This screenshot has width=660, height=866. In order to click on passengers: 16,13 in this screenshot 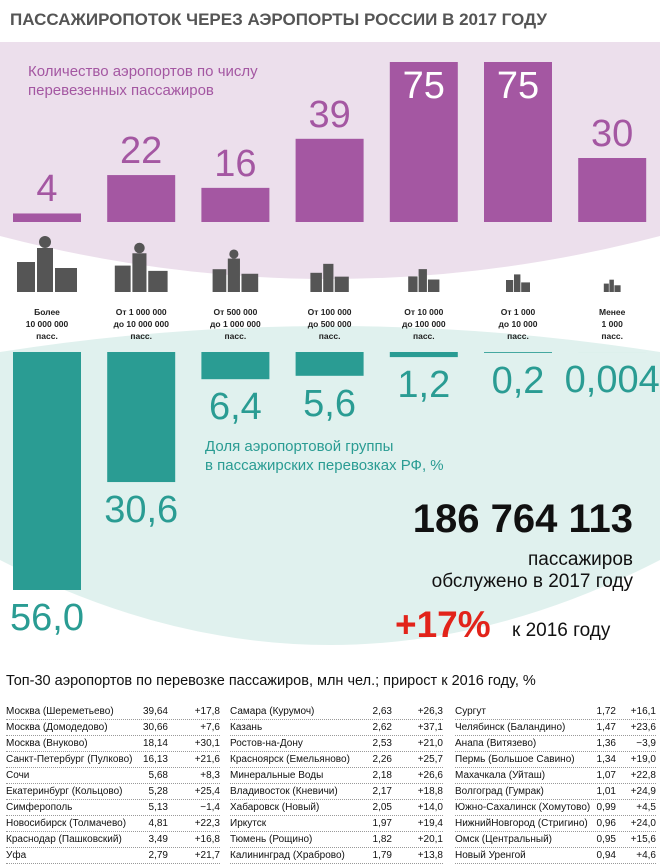, I will do `click(155, 759)`.